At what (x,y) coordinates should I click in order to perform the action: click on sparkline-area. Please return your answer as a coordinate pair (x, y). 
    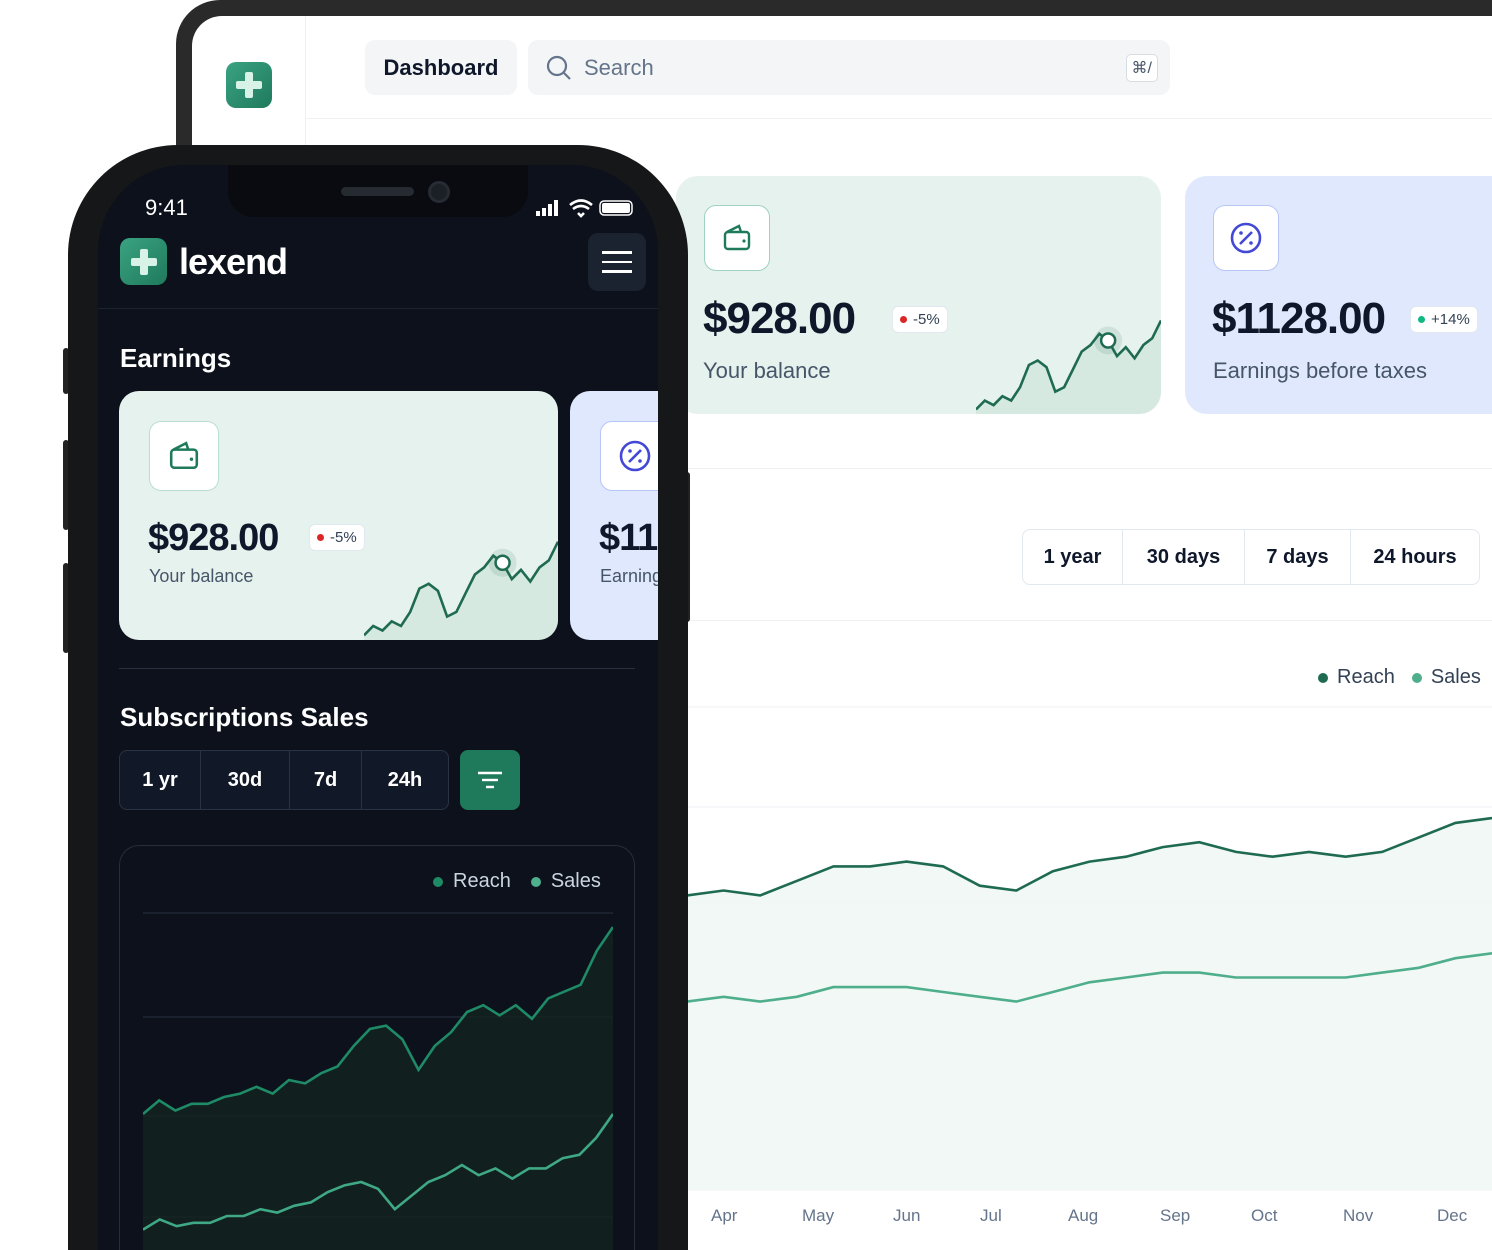
    Looking at the image, I should click on (461, 590).